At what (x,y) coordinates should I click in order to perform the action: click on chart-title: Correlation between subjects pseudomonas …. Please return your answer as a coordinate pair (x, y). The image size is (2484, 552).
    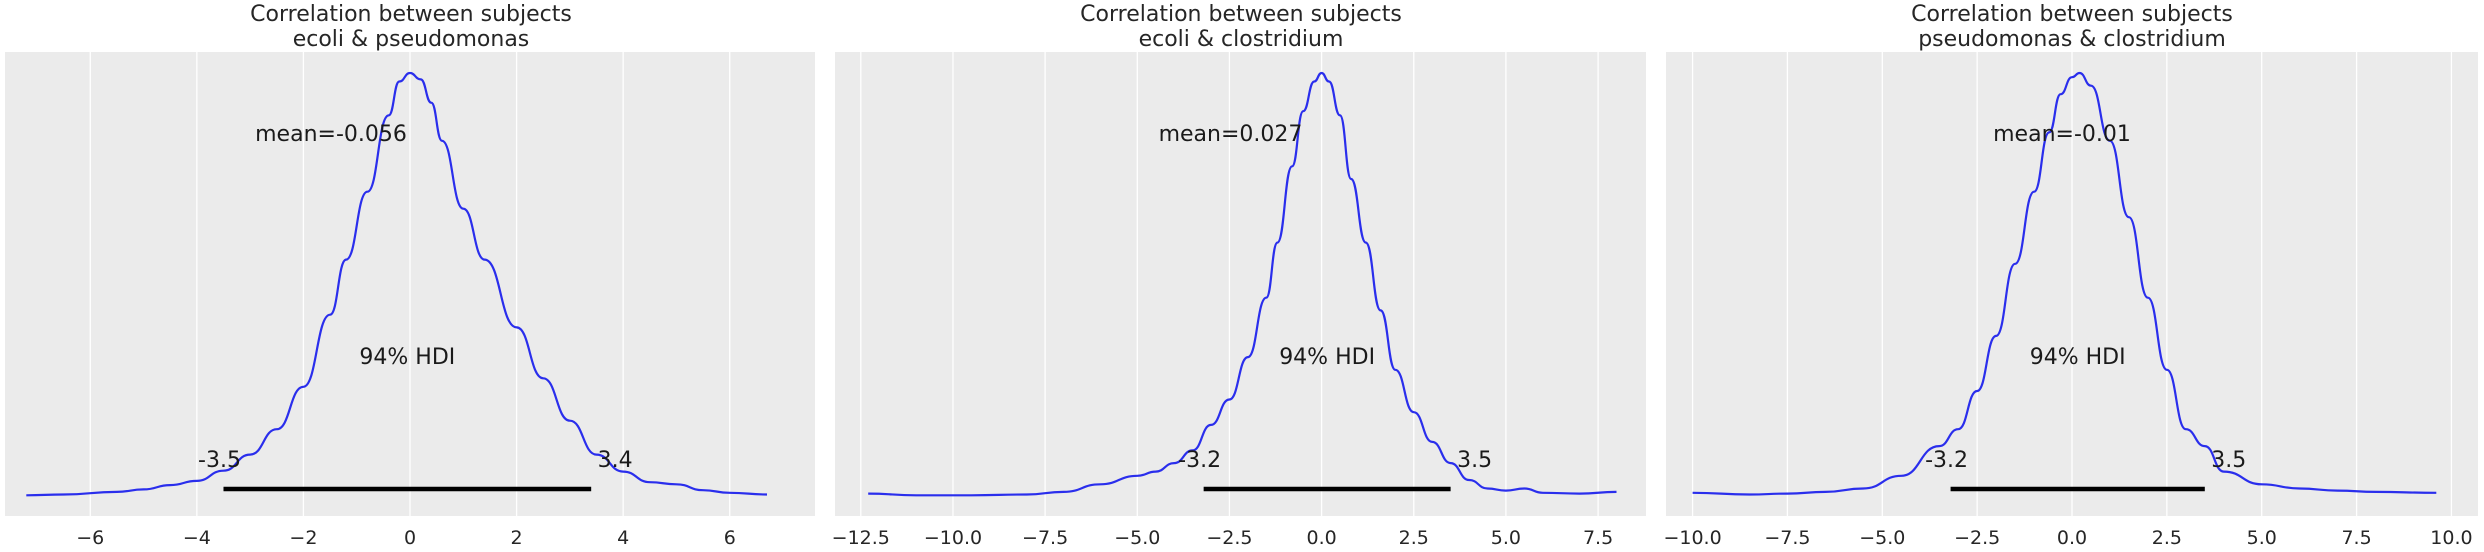
    Looking at the image, I should click on (2072, 27).